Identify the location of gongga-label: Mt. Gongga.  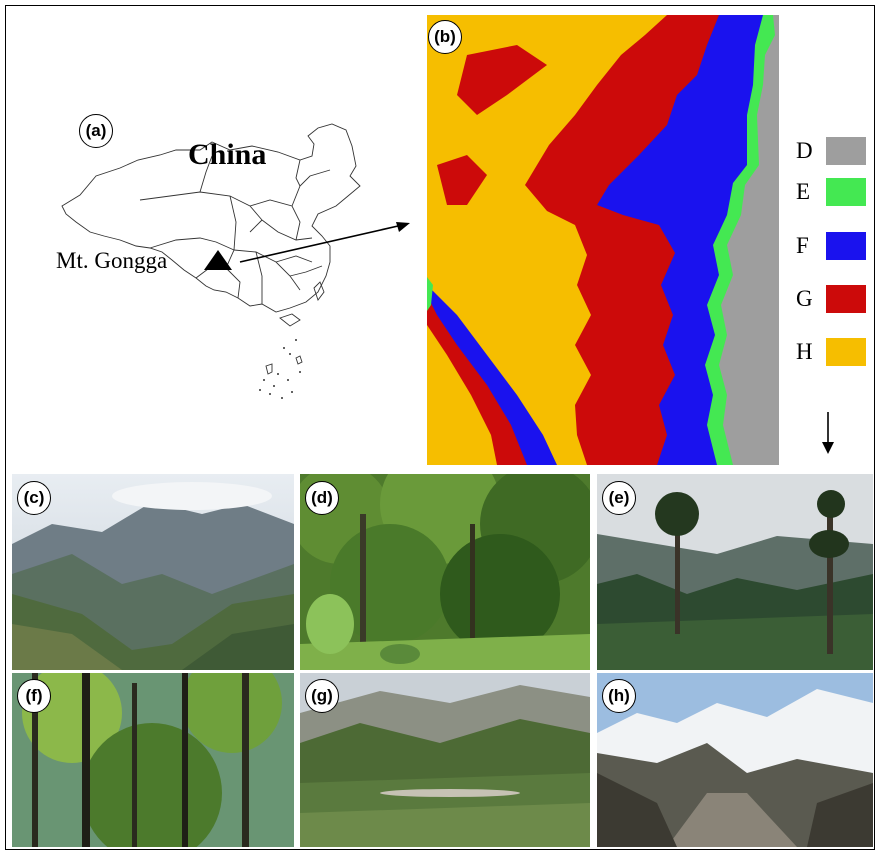
(112, 260).